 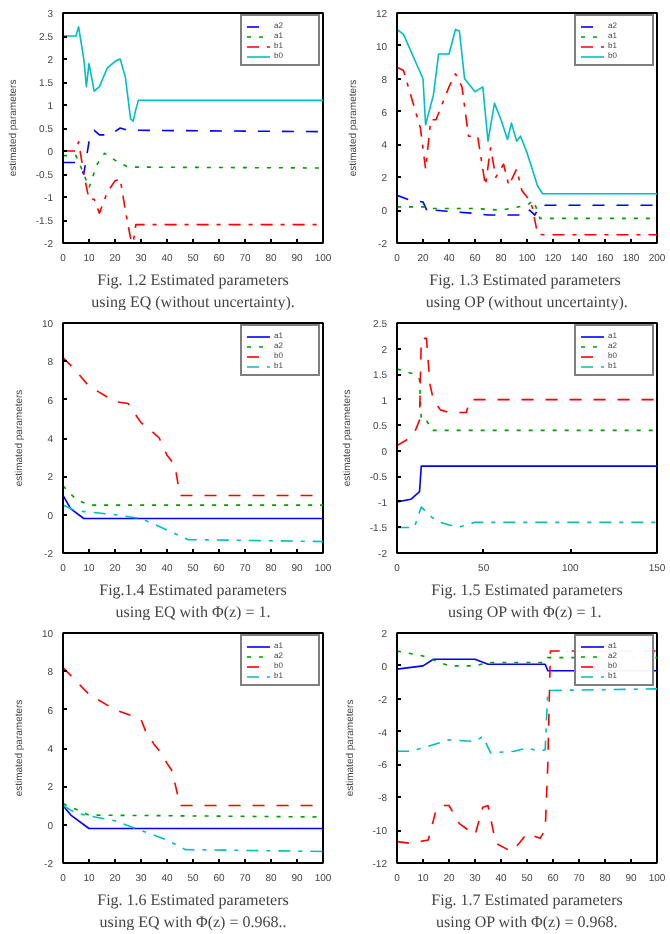 I want to click on caption: Fig. 1.6 Estimated parameters, so click(x=193, y=900).